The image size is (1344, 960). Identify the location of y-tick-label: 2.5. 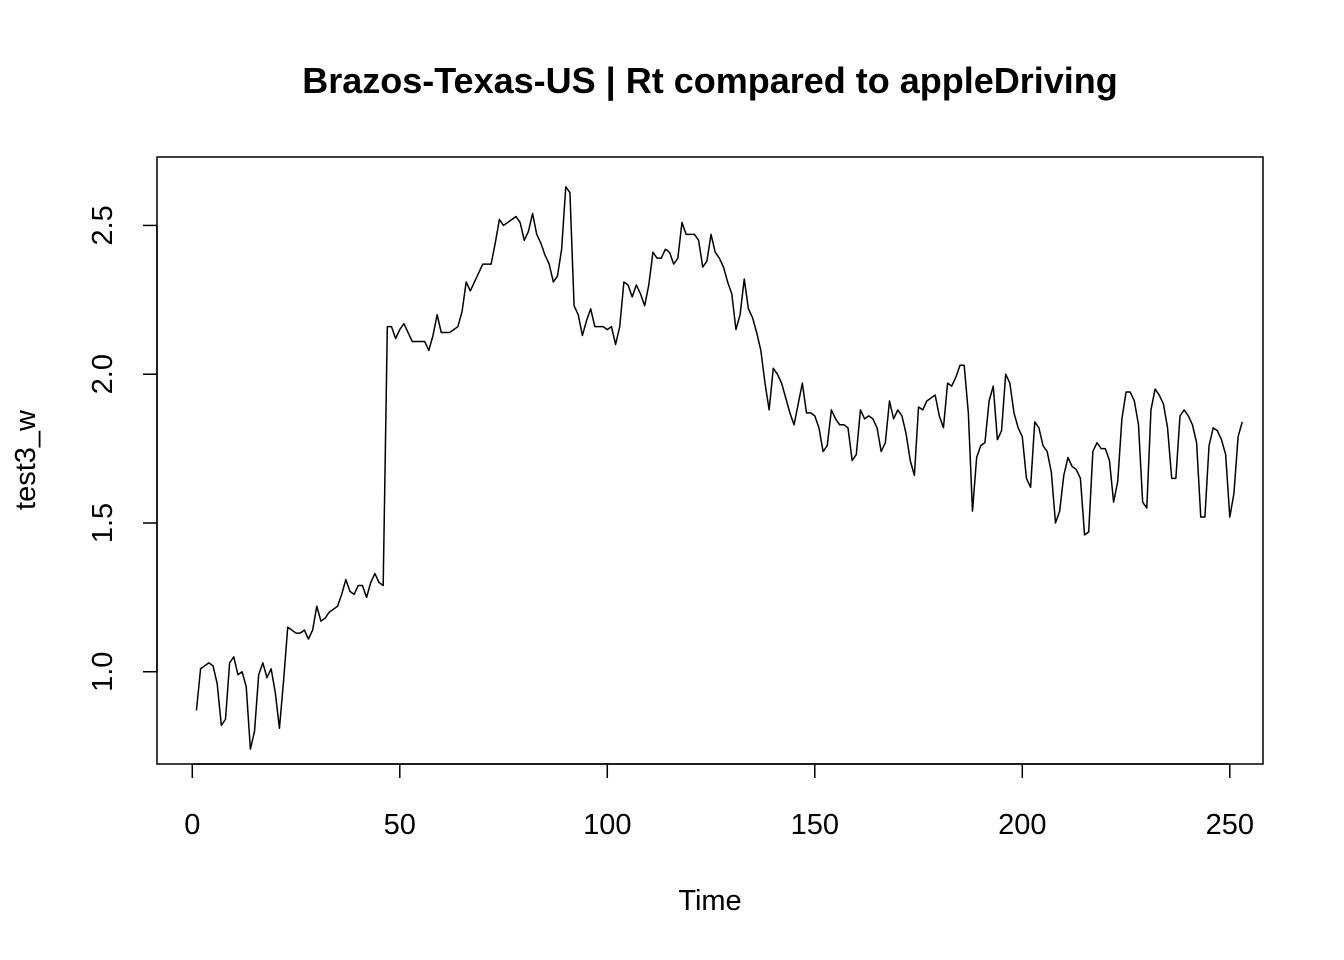
(103, 225).